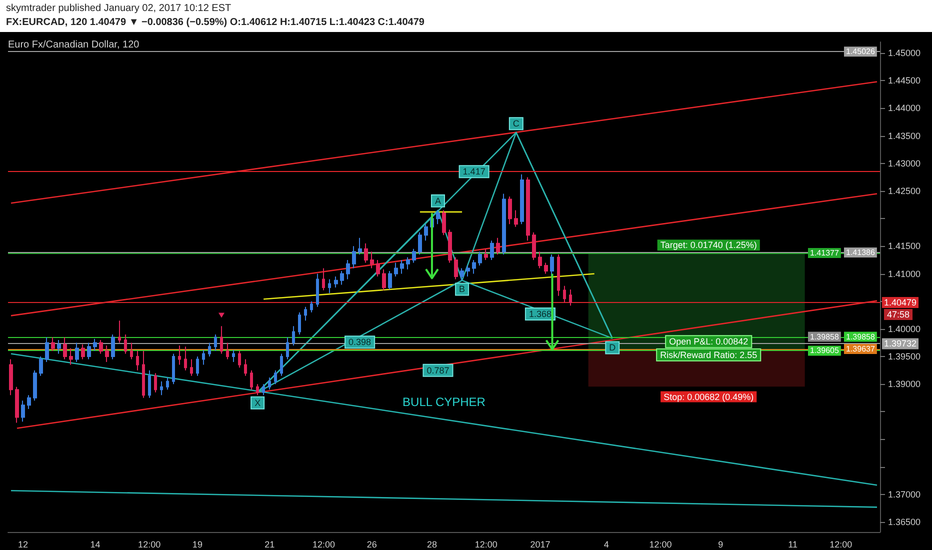 The image size is (932, 550). What do you see at coordinates (95, 545) in the screenshot?
I see `x-tick-label: 14` at bounding box center [95, 545].